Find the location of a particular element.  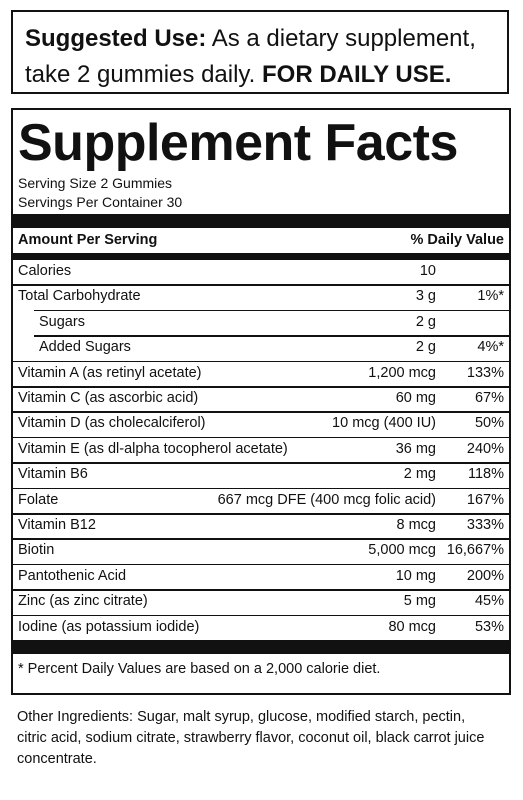

nutrient-dv: 45% is located at coordinates (489, 601).